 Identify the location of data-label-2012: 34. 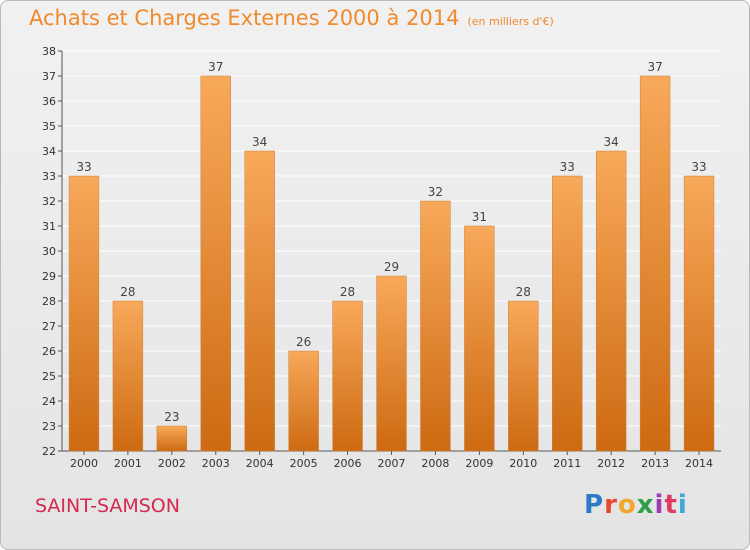
(611, 142).